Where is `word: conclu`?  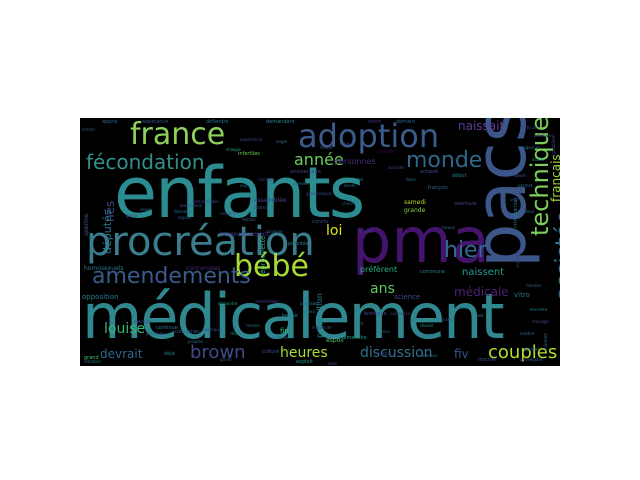 word: conclu is located at coordinates (320, 222).